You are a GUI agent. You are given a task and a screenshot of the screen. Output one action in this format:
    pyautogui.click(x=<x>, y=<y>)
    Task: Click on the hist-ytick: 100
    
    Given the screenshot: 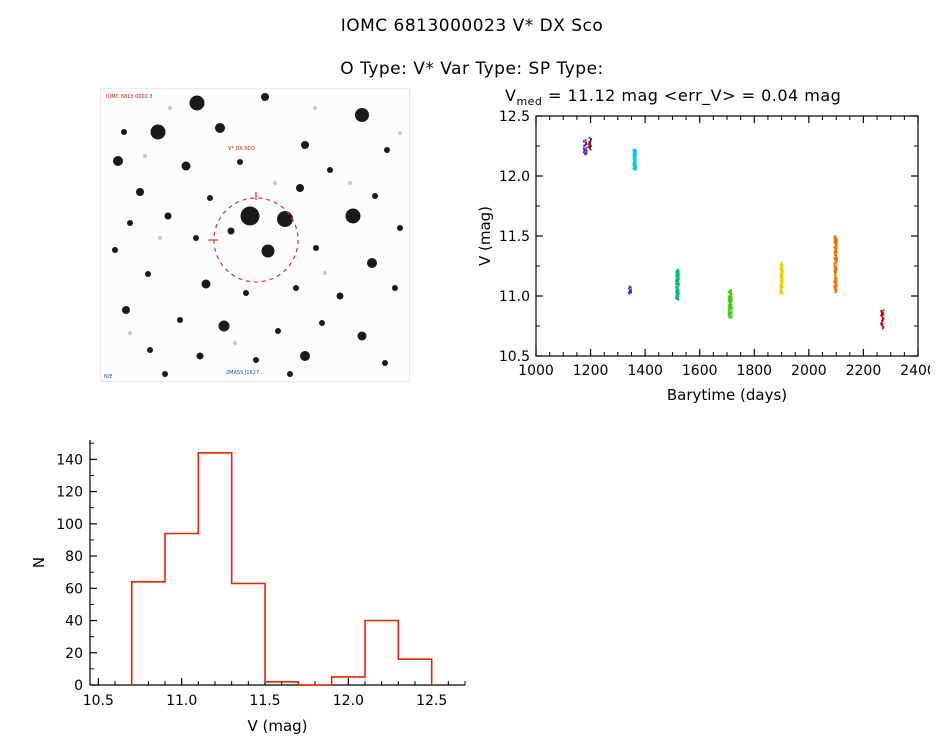 What is the action you would take?
    pyautogui.click(x=69, y=525)
    